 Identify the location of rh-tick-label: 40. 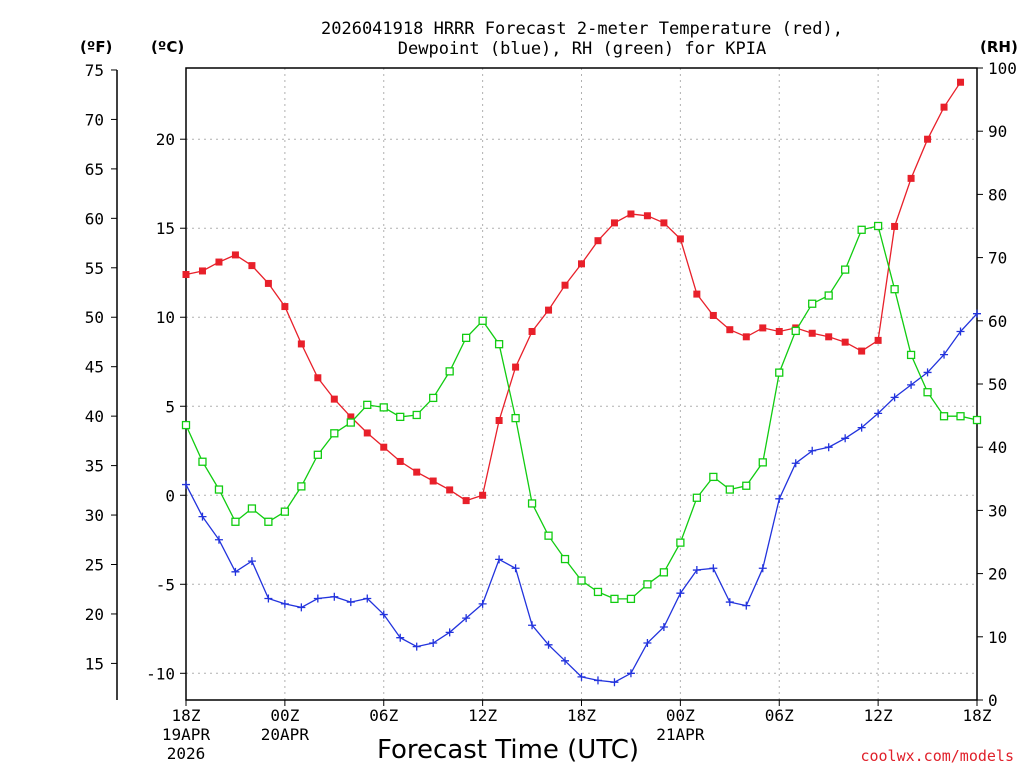
(997, 447).